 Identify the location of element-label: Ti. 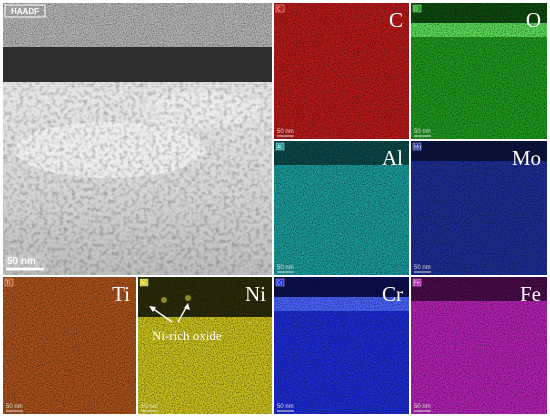
(121, 294).